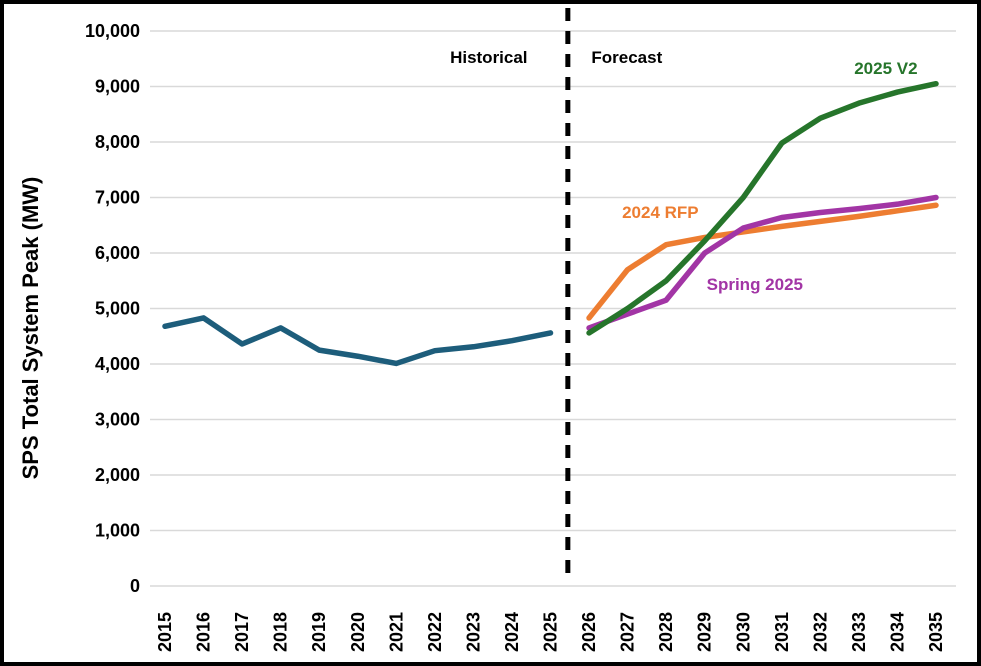 The width and height of the screenshot is (981, 666). What do you see at coordinates (117, 87) in the screenshot?
I see `y-tick-label: 9,000` at bounding box center [117, 87].